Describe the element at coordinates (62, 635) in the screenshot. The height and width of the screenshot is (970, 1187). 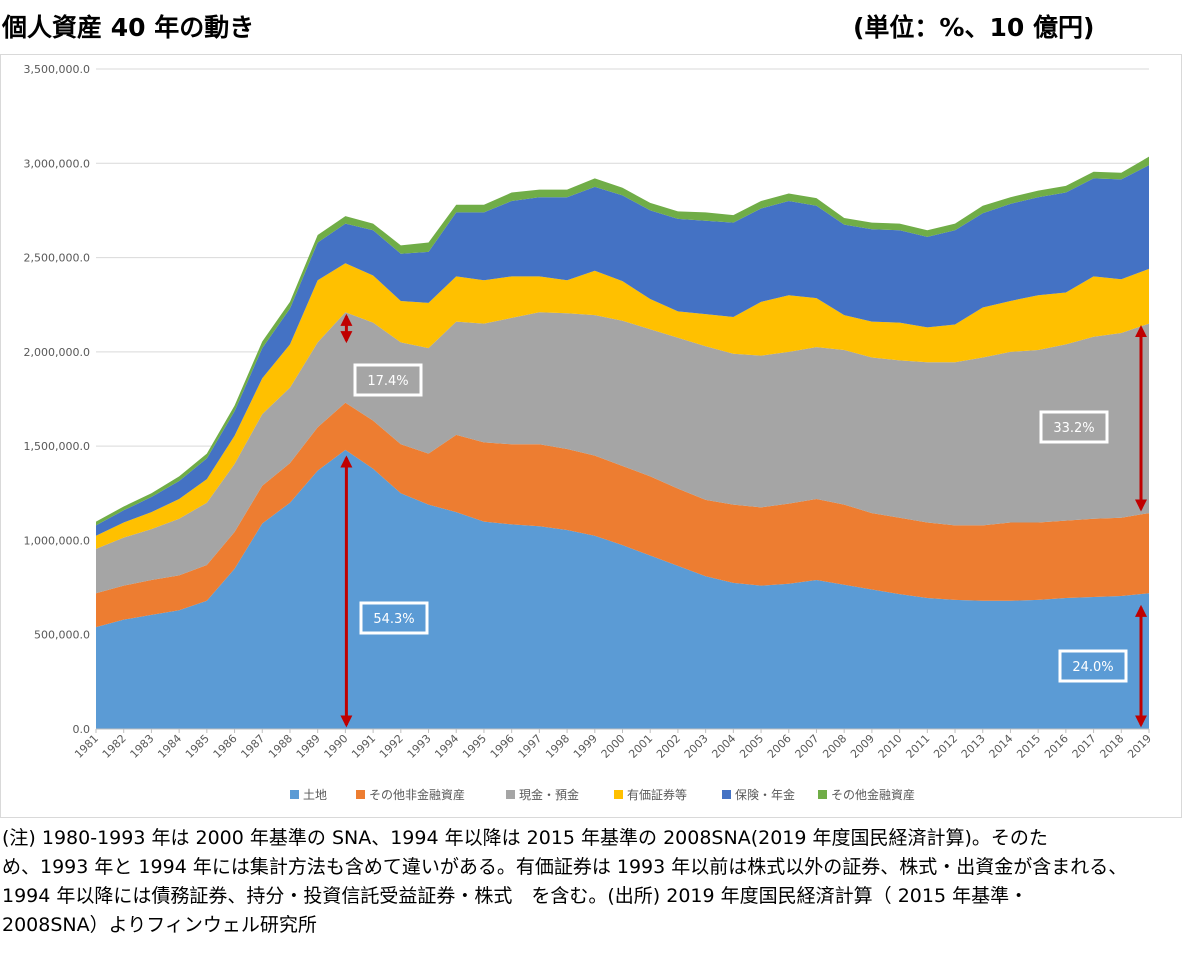
I see `y-tick-label: 500,000.0` at that location.